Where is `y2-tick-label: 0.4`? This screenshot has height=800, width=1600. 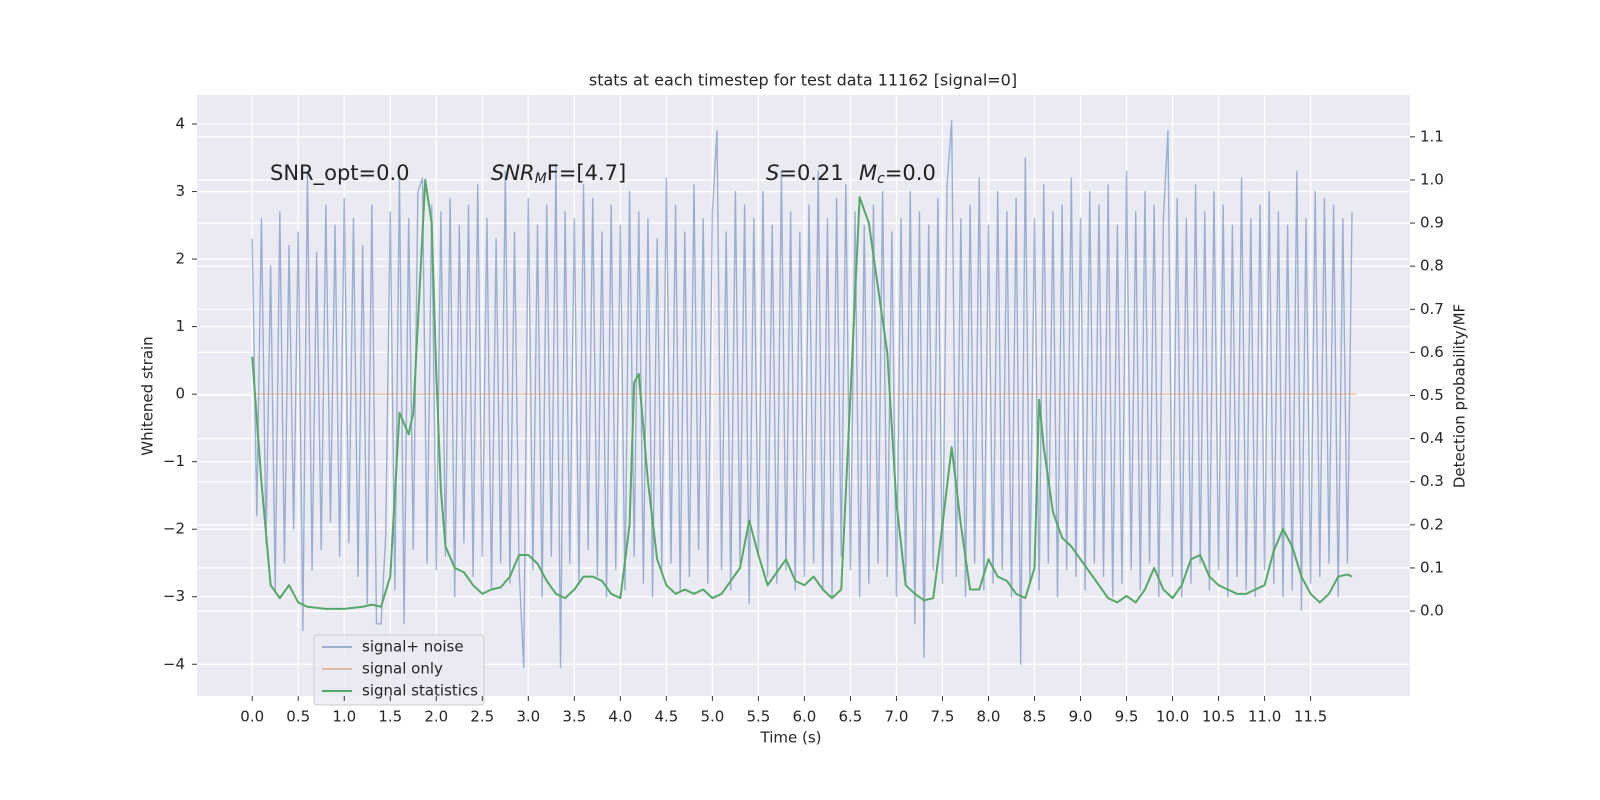 y2-tick-label: 0.4 is located at coordinates (1432, 438).